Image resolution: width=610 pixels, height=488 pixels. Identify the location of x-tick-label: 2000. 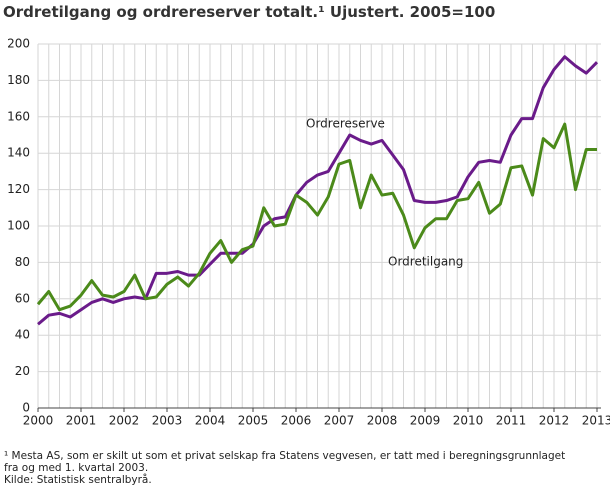
(38, 421).